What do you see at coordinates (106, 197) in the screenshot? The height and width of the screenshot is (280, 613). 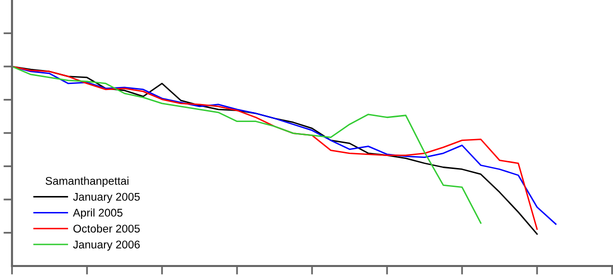 I see `legend-label: January 2005` at bounding box center [106, 197].